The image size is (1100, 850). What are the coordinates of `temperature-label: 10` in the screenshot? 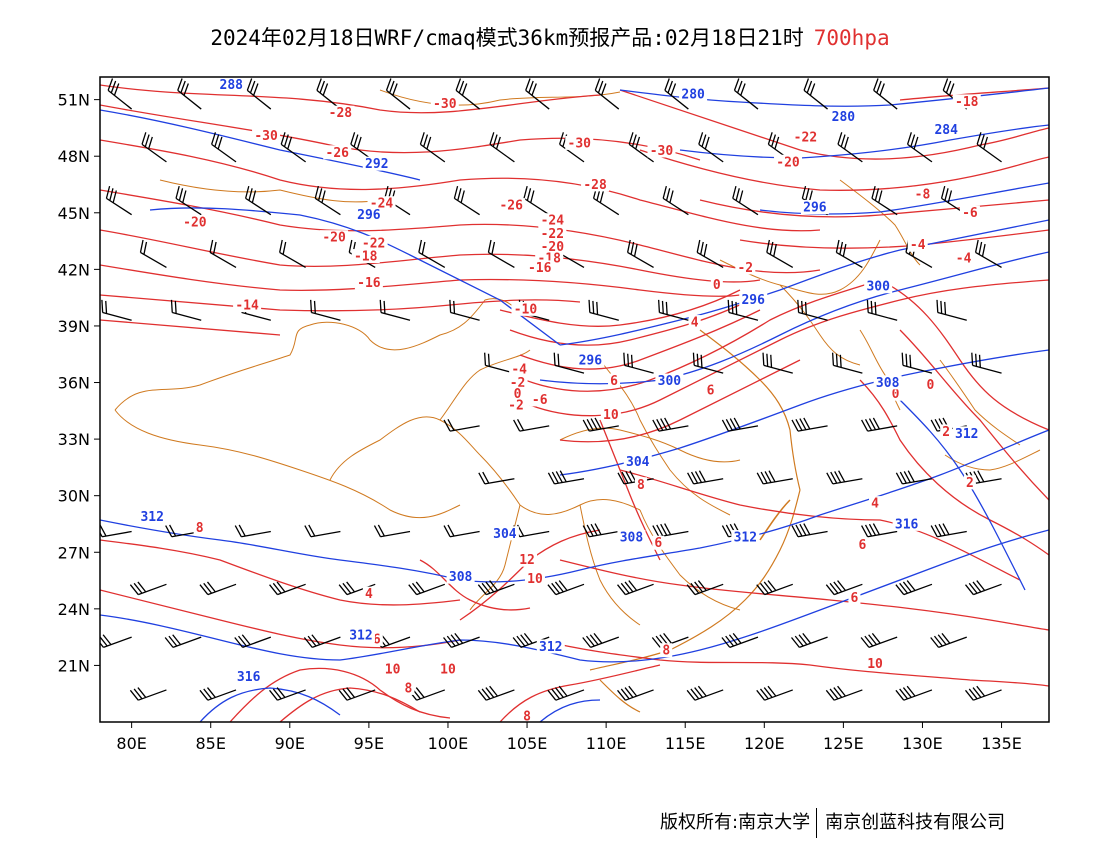 It's located at (535, 579).